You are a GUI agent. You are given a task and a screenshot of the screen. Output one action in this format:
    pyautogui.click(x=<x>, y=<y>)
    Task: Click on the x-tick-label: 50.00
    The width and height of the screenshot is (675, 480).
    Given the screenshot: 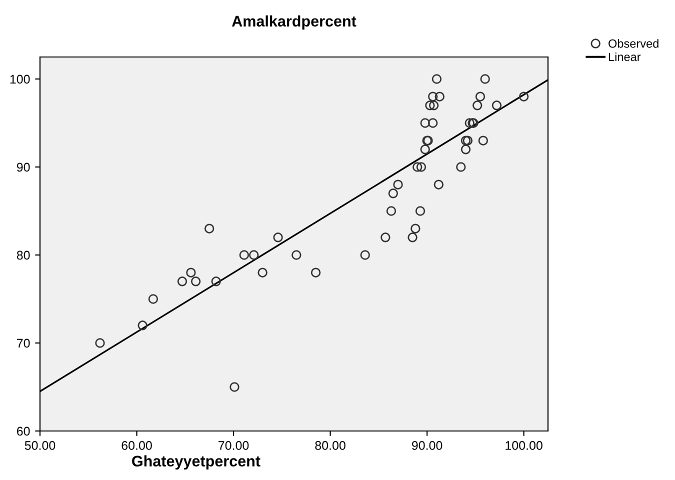 What is the action you would take?
    pyautogui.click(x=40, y=445)
    